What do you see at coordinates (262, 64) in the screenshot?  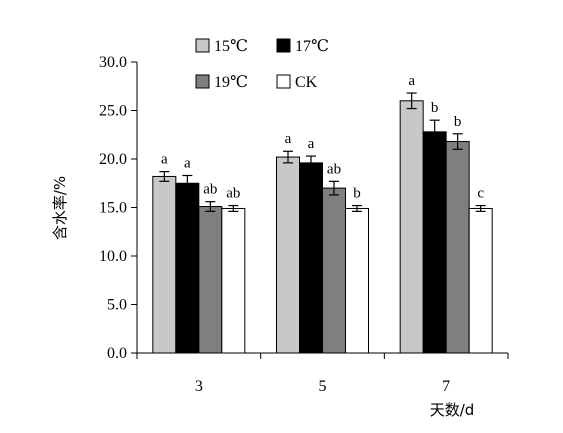 I see `legend: 15℃ 17℃ 19℃ CK` at bounding box center [262, 64].